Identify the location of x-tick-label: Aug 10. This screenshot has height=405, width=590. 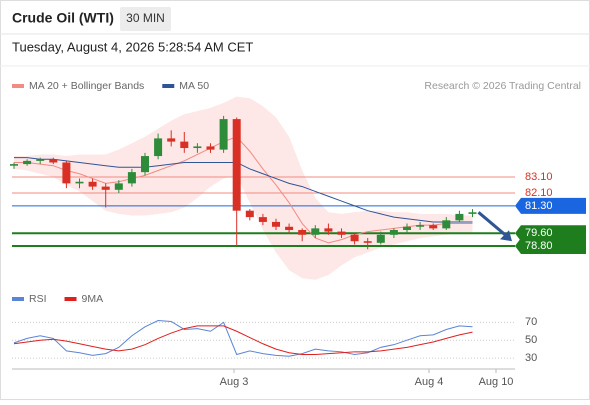
(496, 382).